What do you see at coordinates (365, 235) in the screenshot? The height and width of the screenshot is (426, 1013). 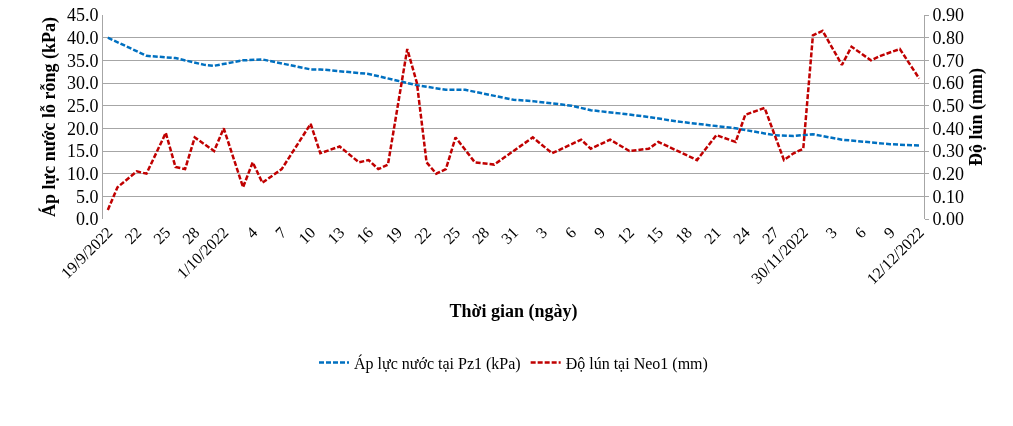 I see `x-tick-label: 16` at bounding box center [365, 235].